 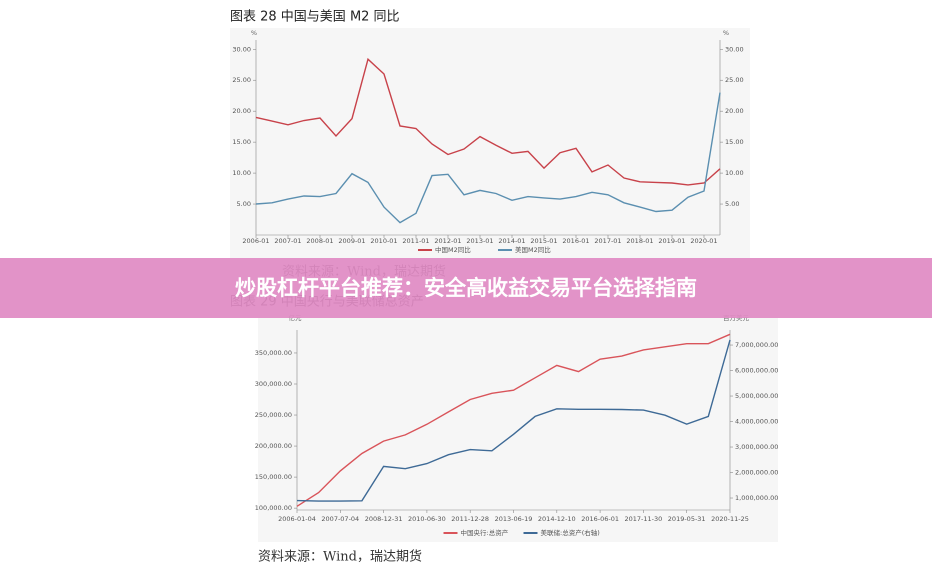 I want to click on x-tick-label: 2015-01, so click(x=543, y=241).